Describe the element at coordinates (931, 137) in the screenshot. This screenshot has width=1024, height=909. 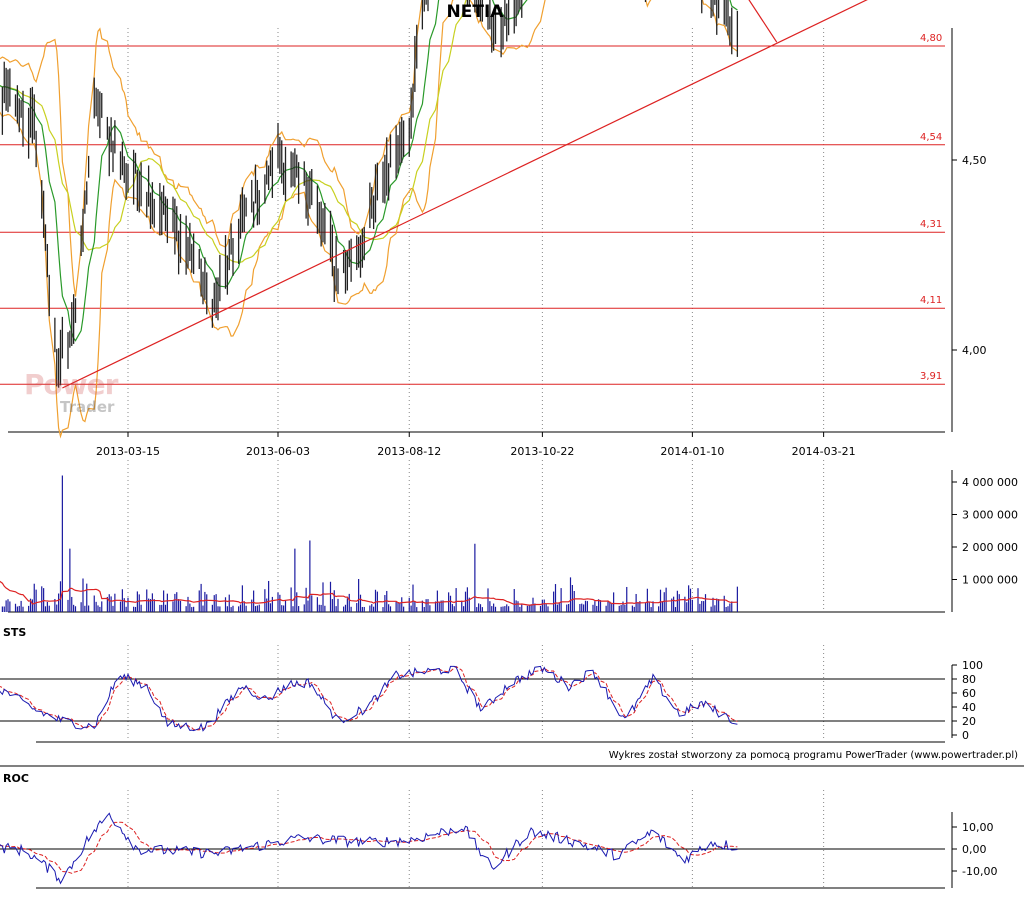
I see `price-level-label: 4,54` at that location.